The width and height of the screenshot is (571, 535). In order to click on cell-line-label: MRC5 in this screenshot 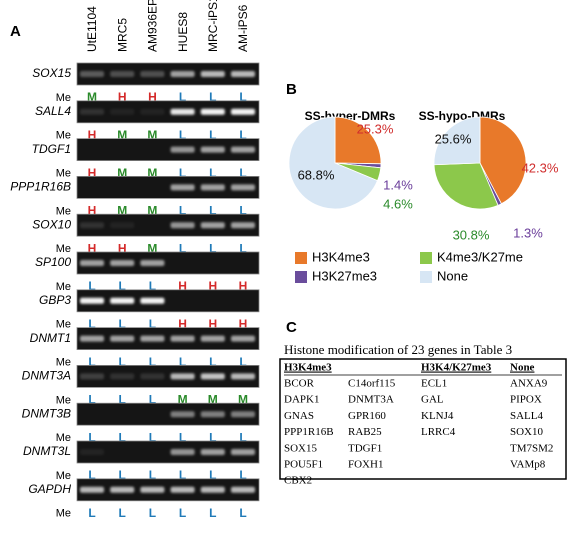, I will do `click(122, 35)`.